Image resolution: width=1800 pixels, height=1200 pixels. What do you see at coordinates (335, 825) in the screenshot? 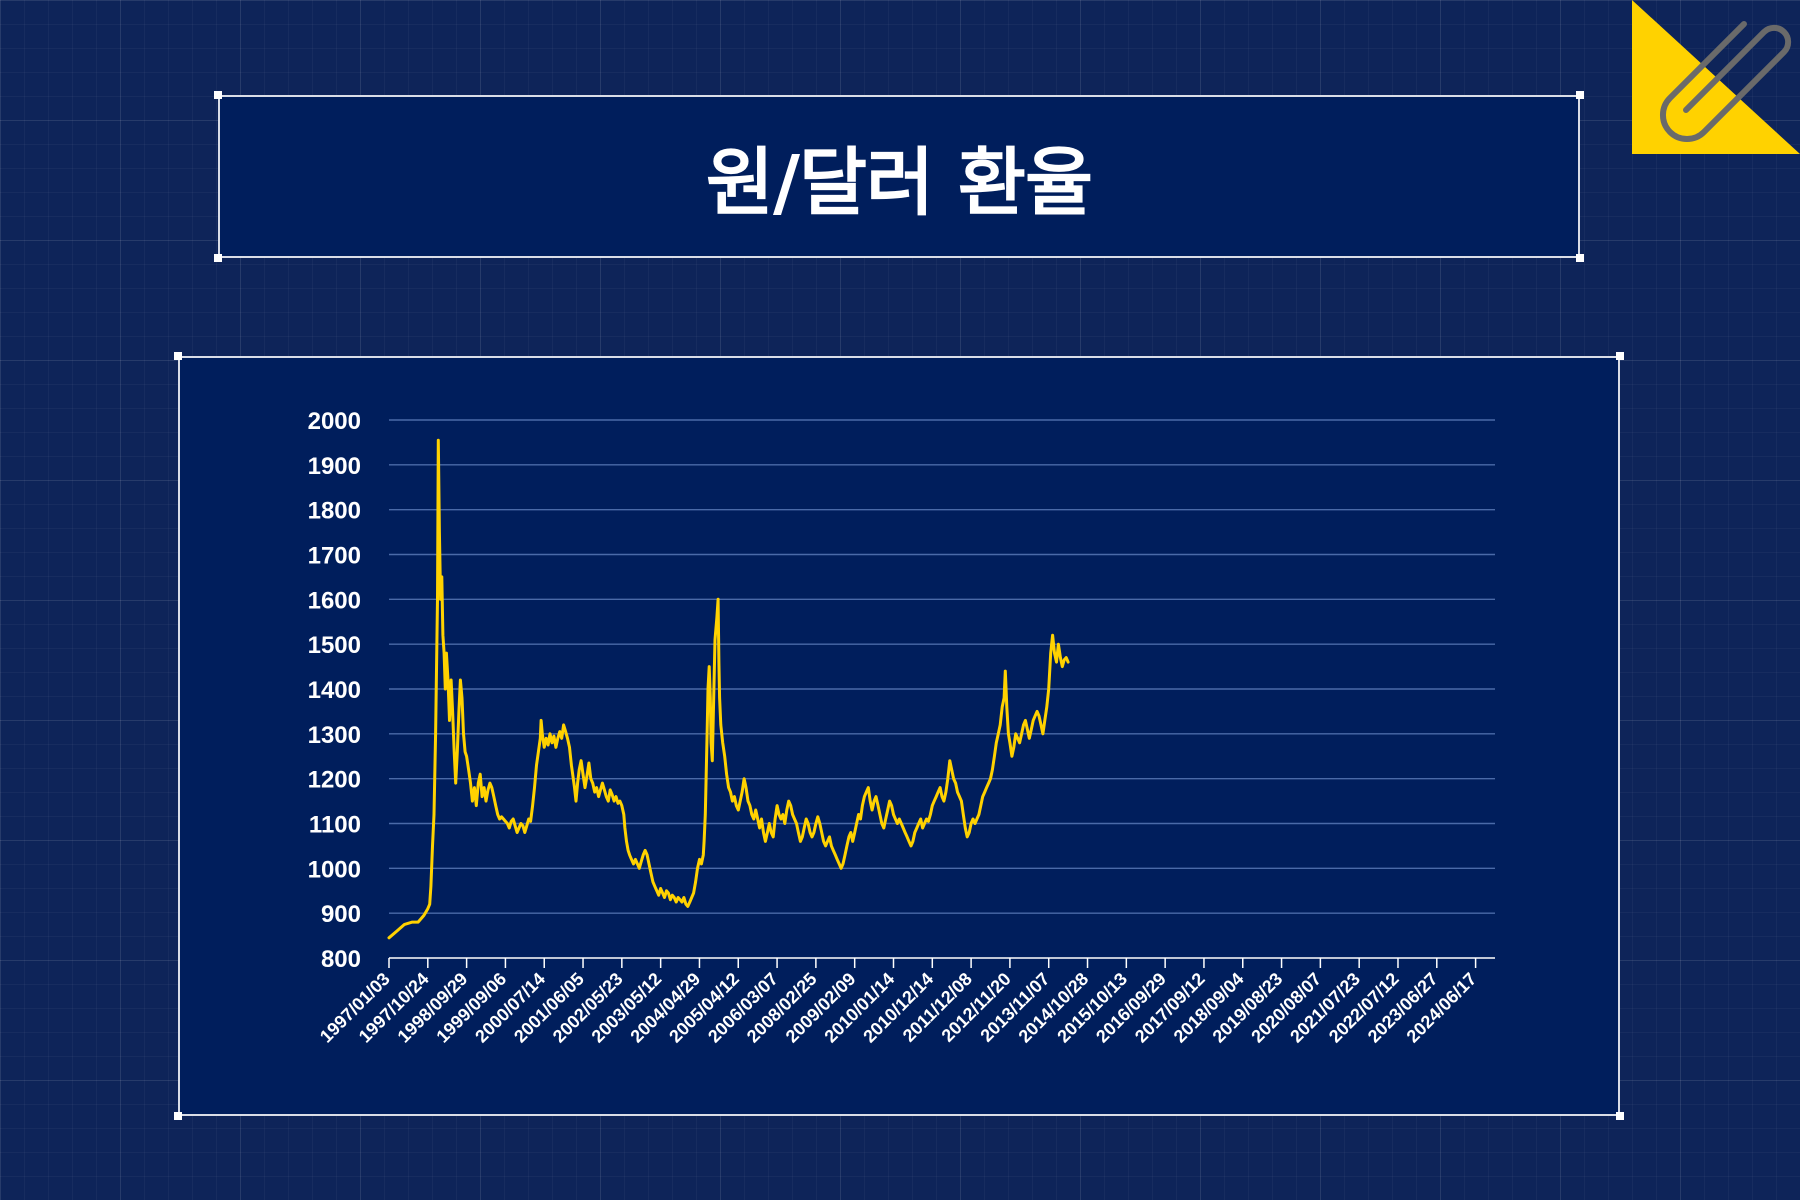
I see `y-tick-label: 1100` at bounding box center [335, 825].